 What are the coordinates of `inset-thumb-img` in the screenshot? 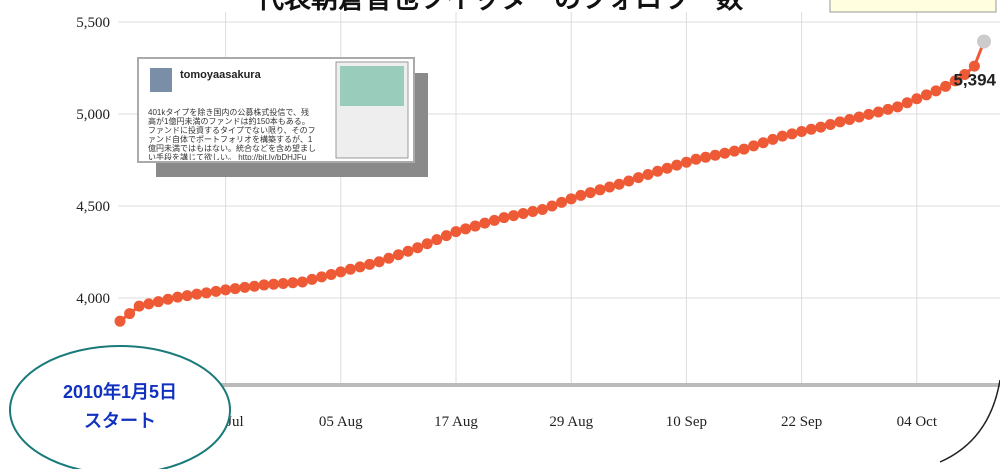 It's located at (372, 86).